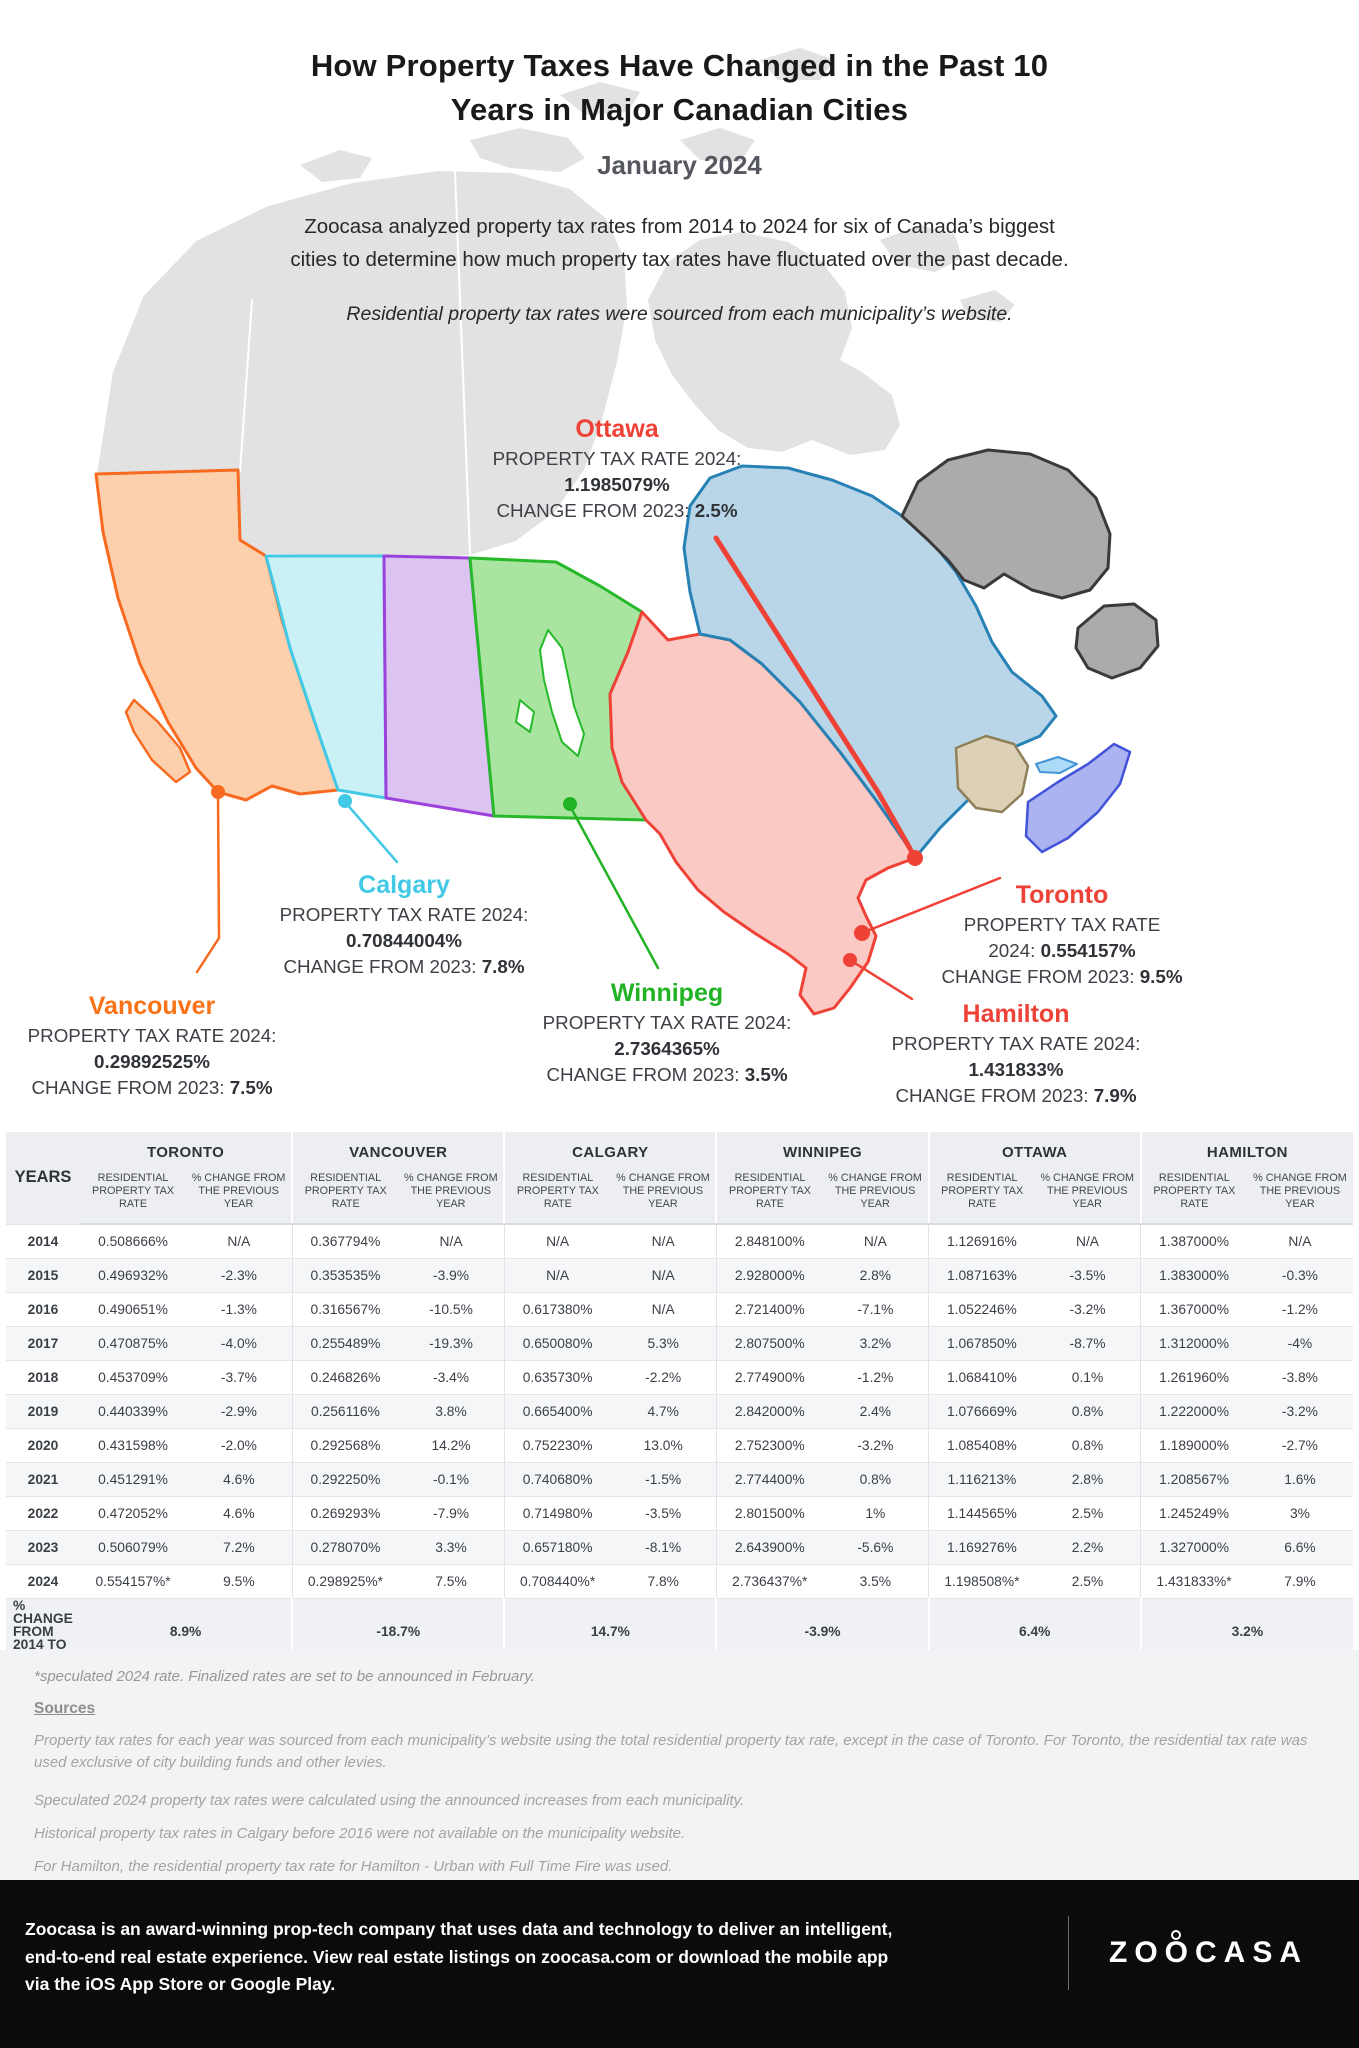 The height and width of the screenshot is (2048, 1359). What do you see at coordinates (65, 1708) in the screenshot?
I see `sources-heading: Sources` at bounding box center [65, 1708].